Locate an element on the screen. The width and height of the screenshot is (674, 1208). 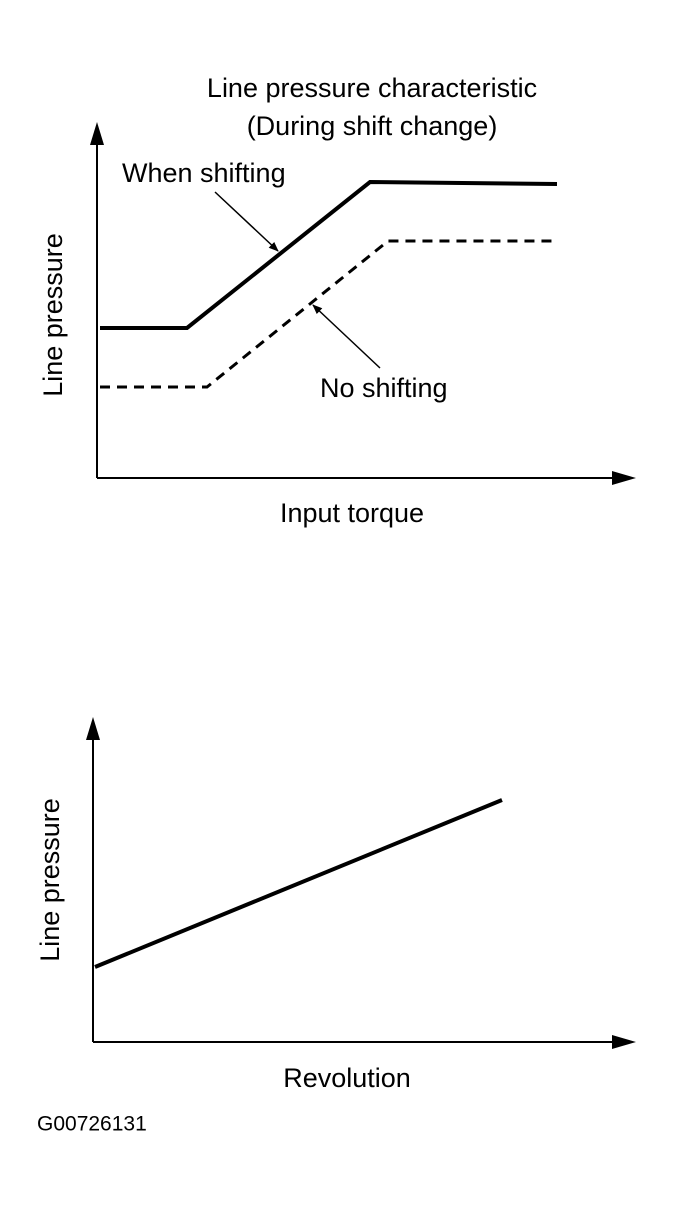
no-shifting-line is located at coordinates (328, 314).